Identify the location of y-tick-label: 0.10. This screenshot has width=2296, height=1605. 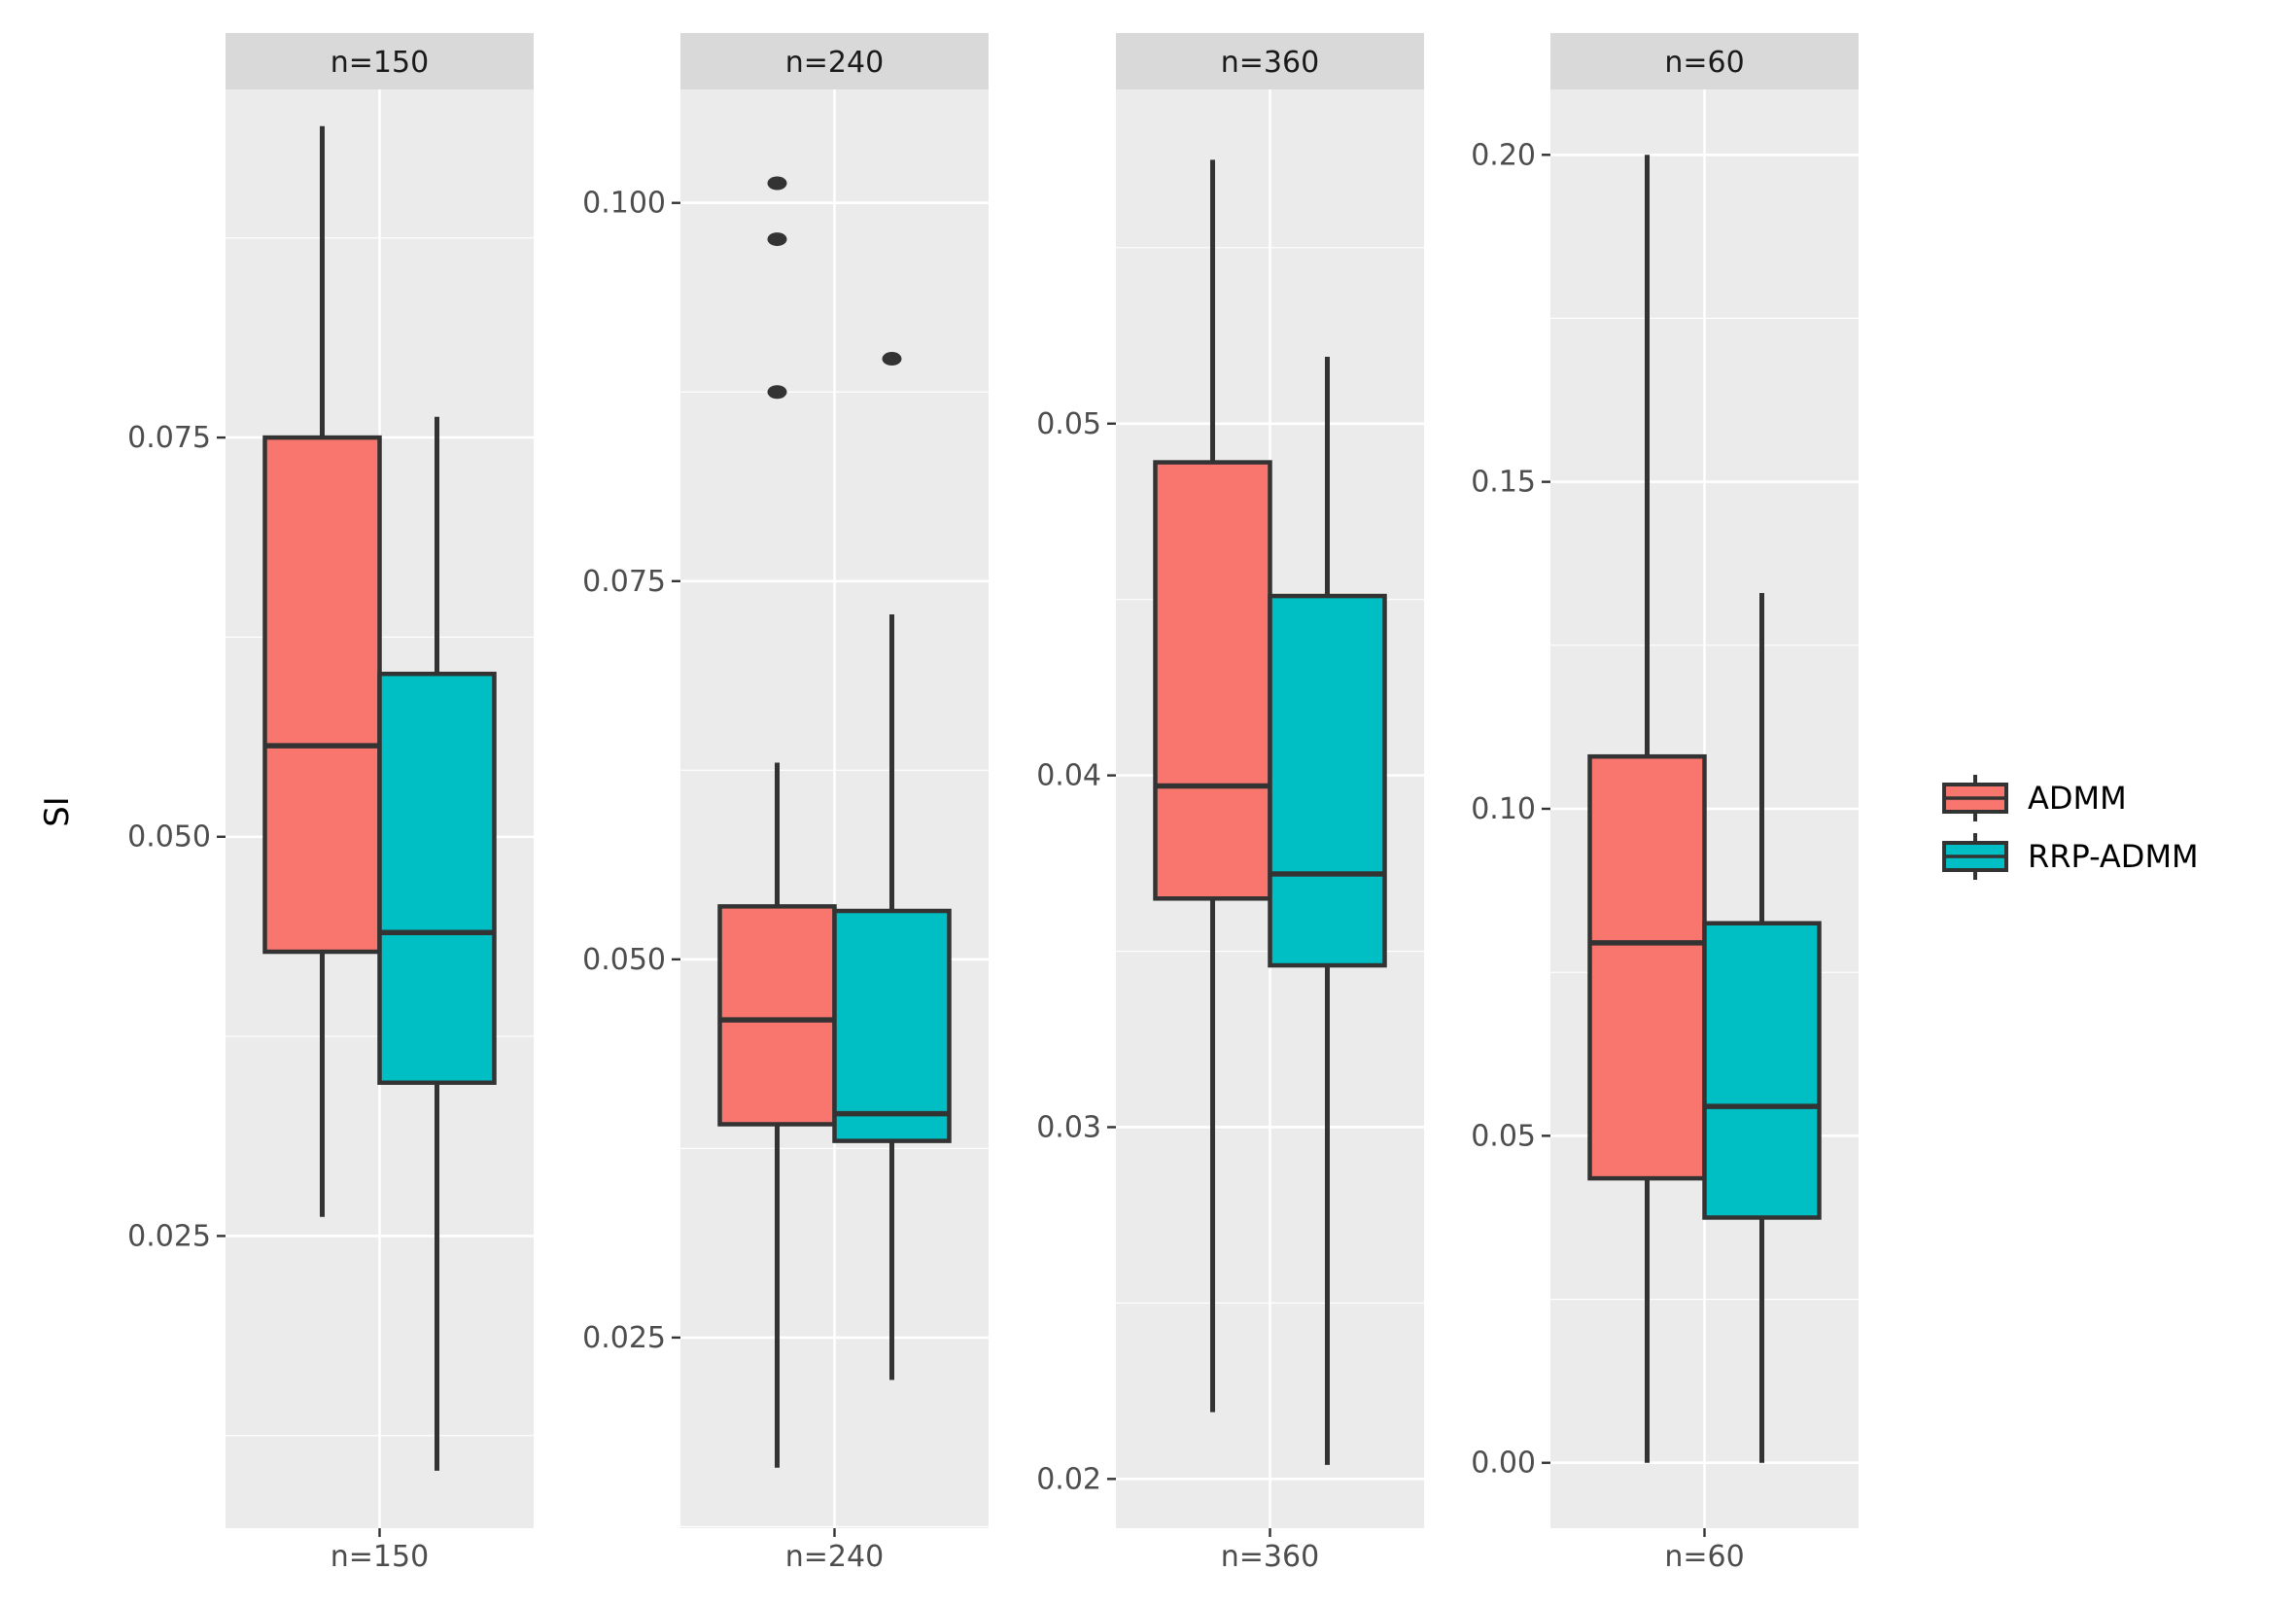
(1503, 809).